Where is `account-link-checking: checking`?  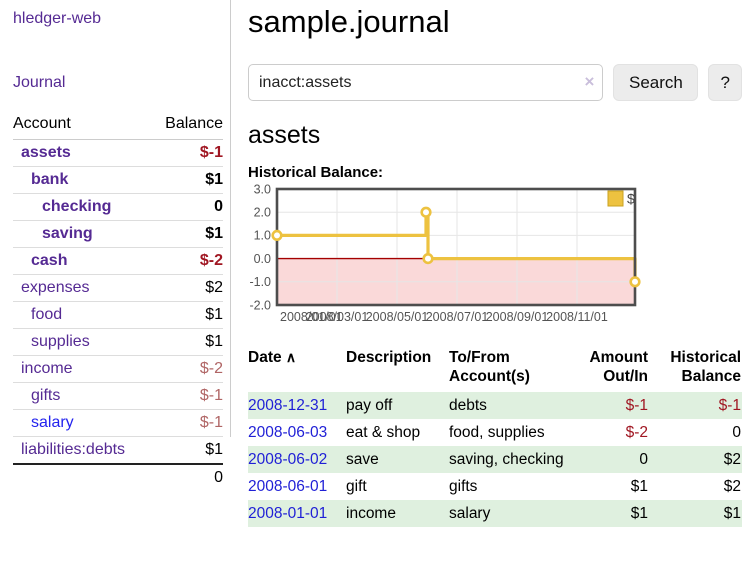
account-link-checking: checking is located at coordinates (77, 206).